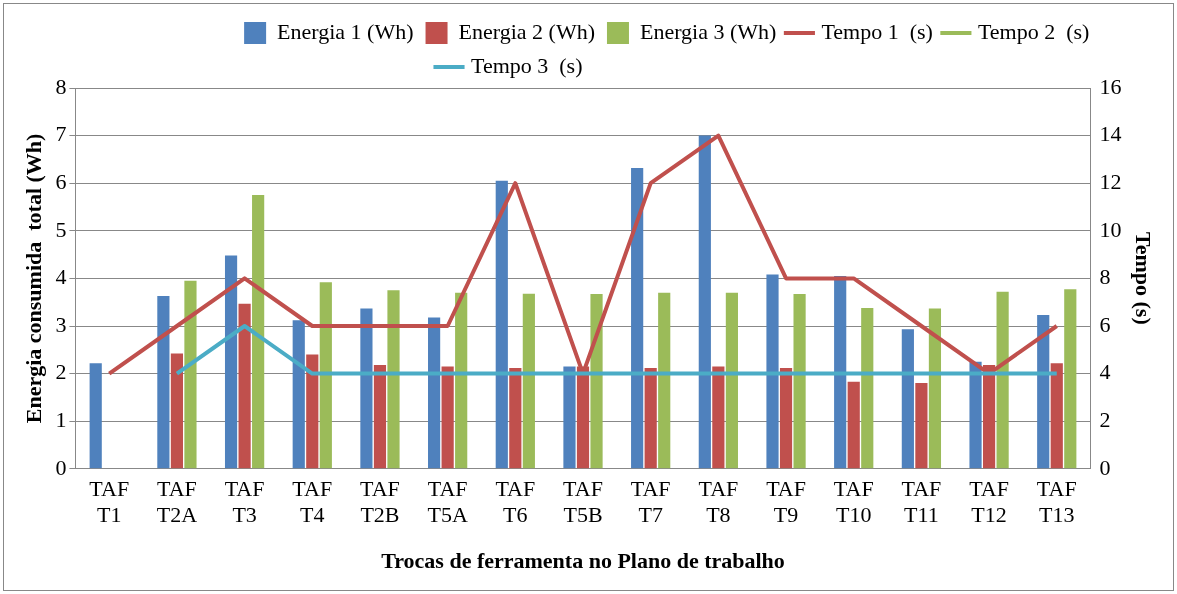  What do you see at coordinates (61, 324) in the screenshot?
I see `y-tick-label: 3` at bounding box center [61, 324].